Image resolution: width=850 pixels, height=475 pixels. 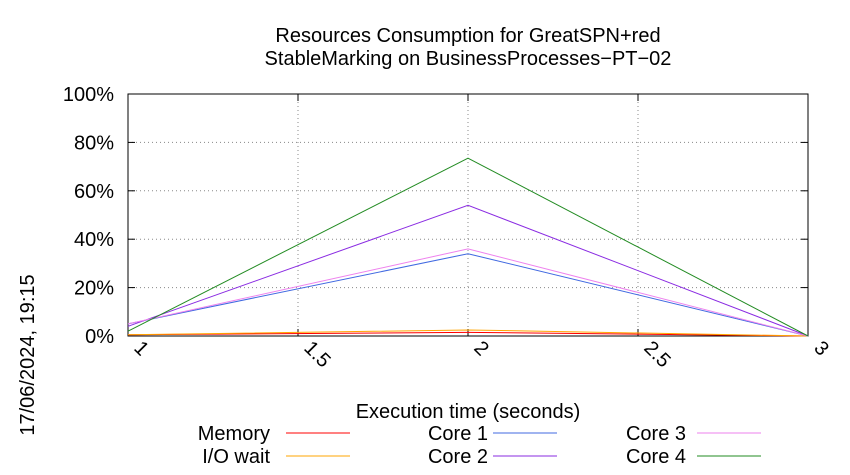 What do you see at coordinates (234, 434) in the screenshot?
I see `legend-label: Memory` at bounding box center [234, 434].